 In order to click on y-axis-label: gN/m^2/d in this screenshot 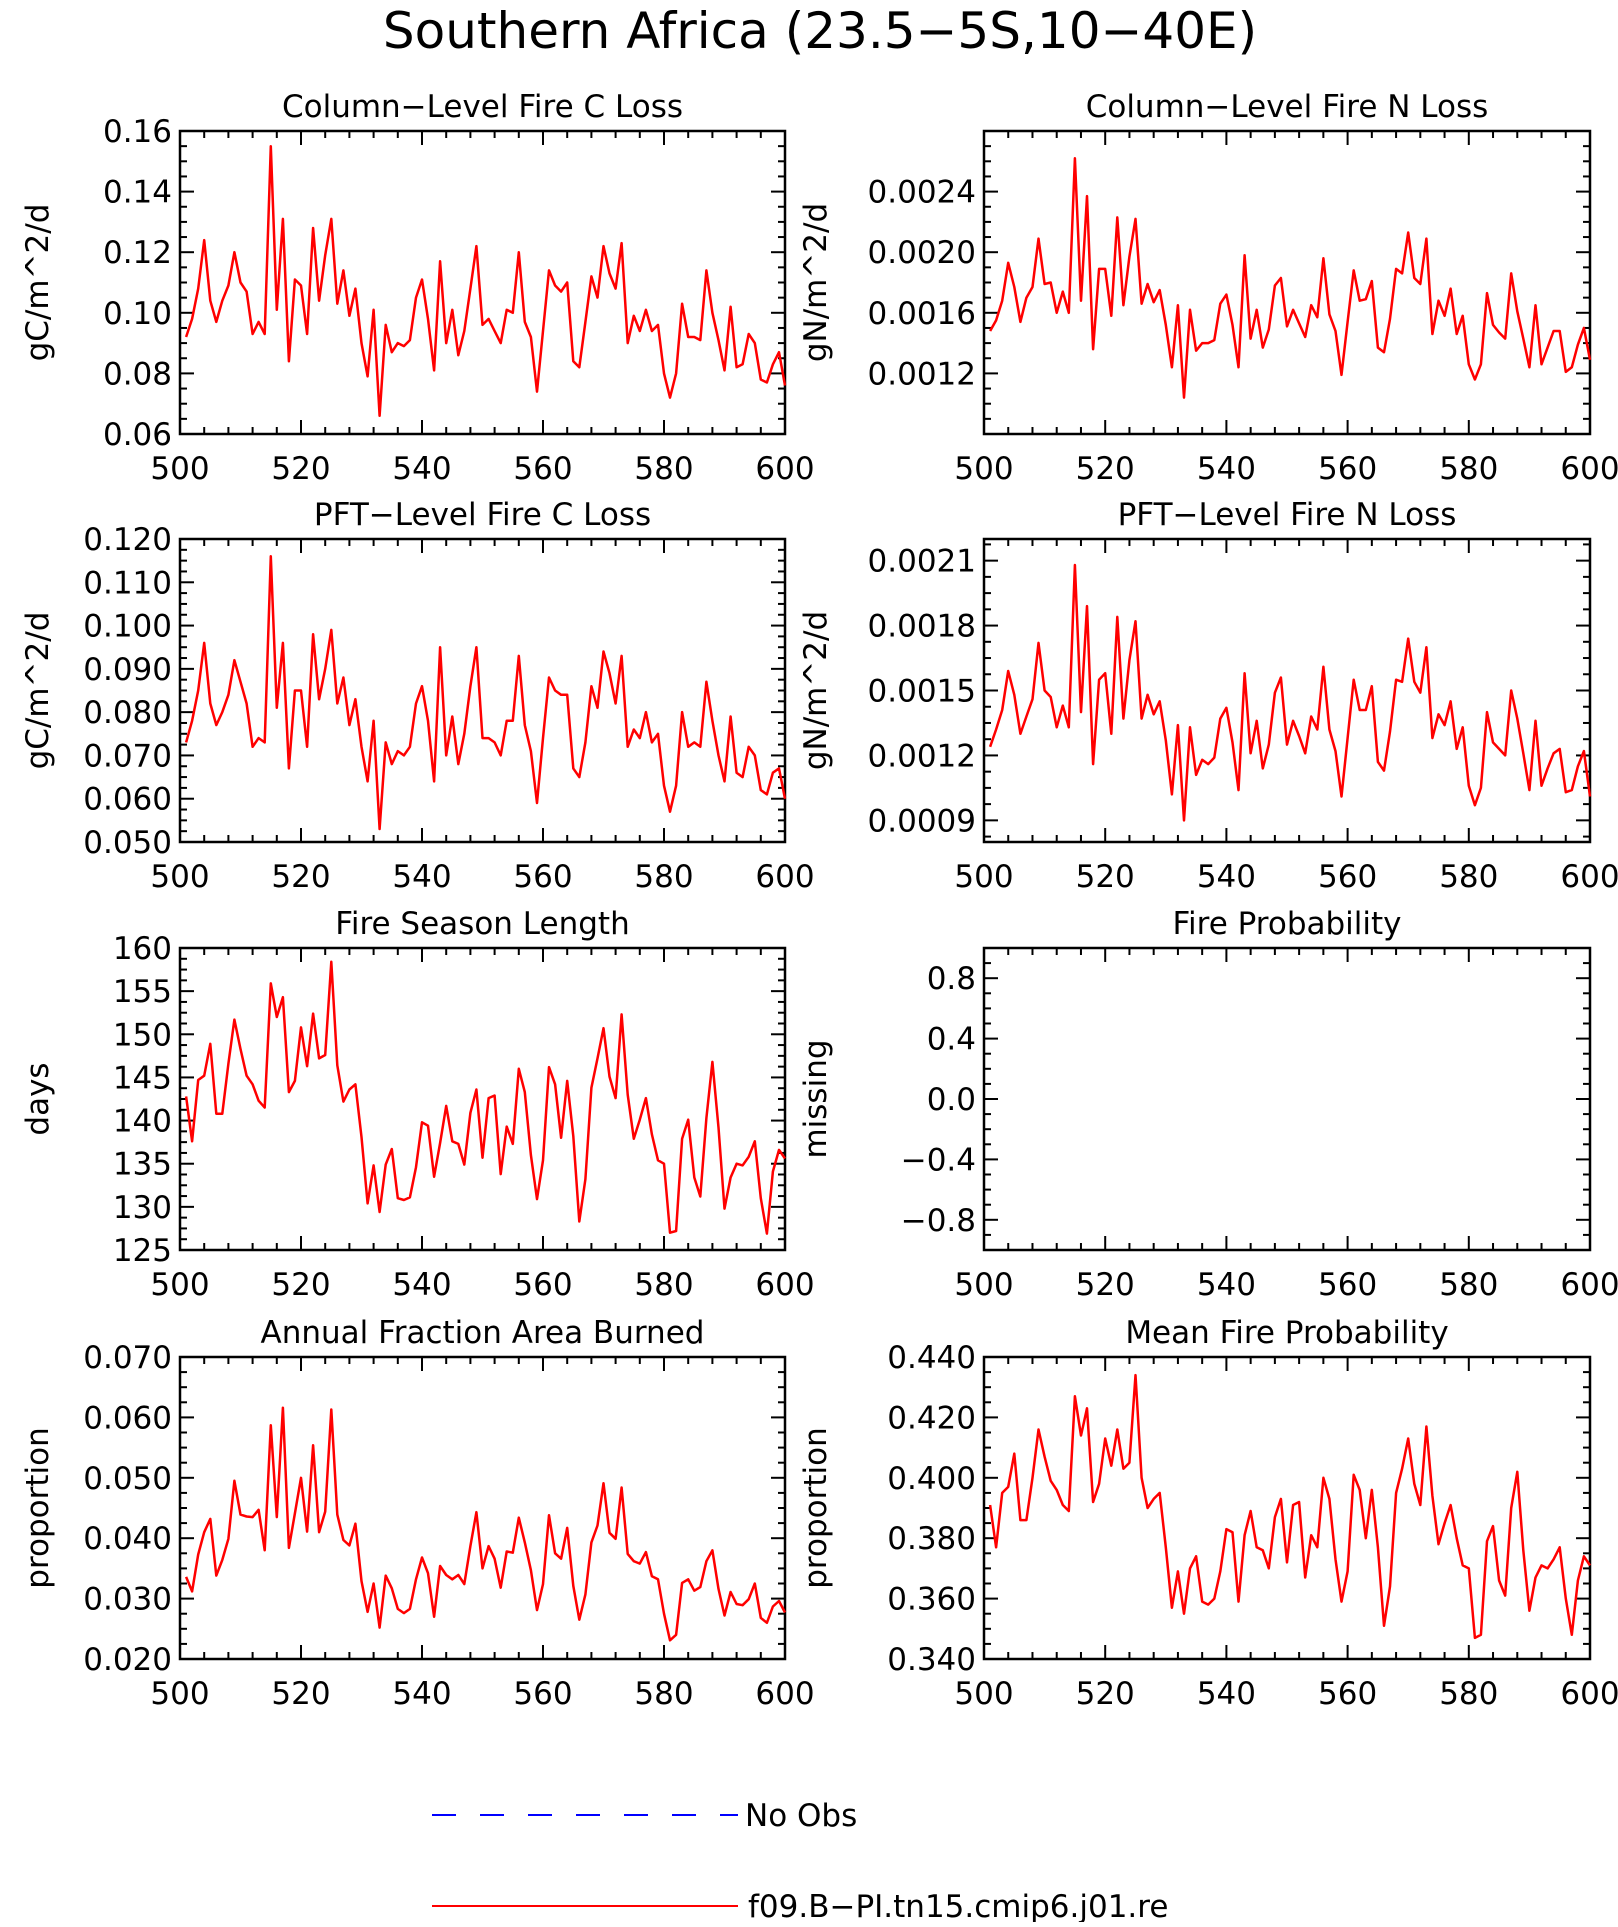, I will do `click(816, 282)`.